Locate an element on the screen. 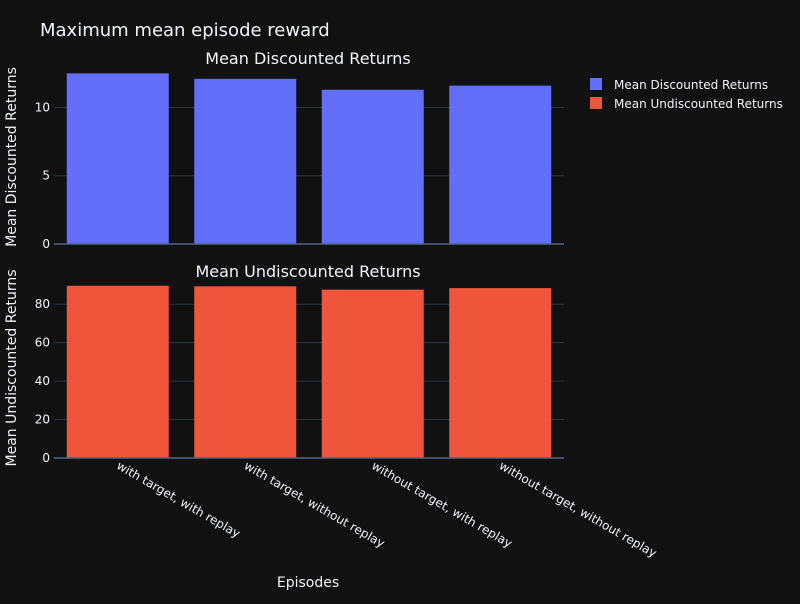 The width and height of the screenshot is (800, 604). legend-label-undiscounted: Mean Undiscounted Returns is located at coordinates (698, 104).